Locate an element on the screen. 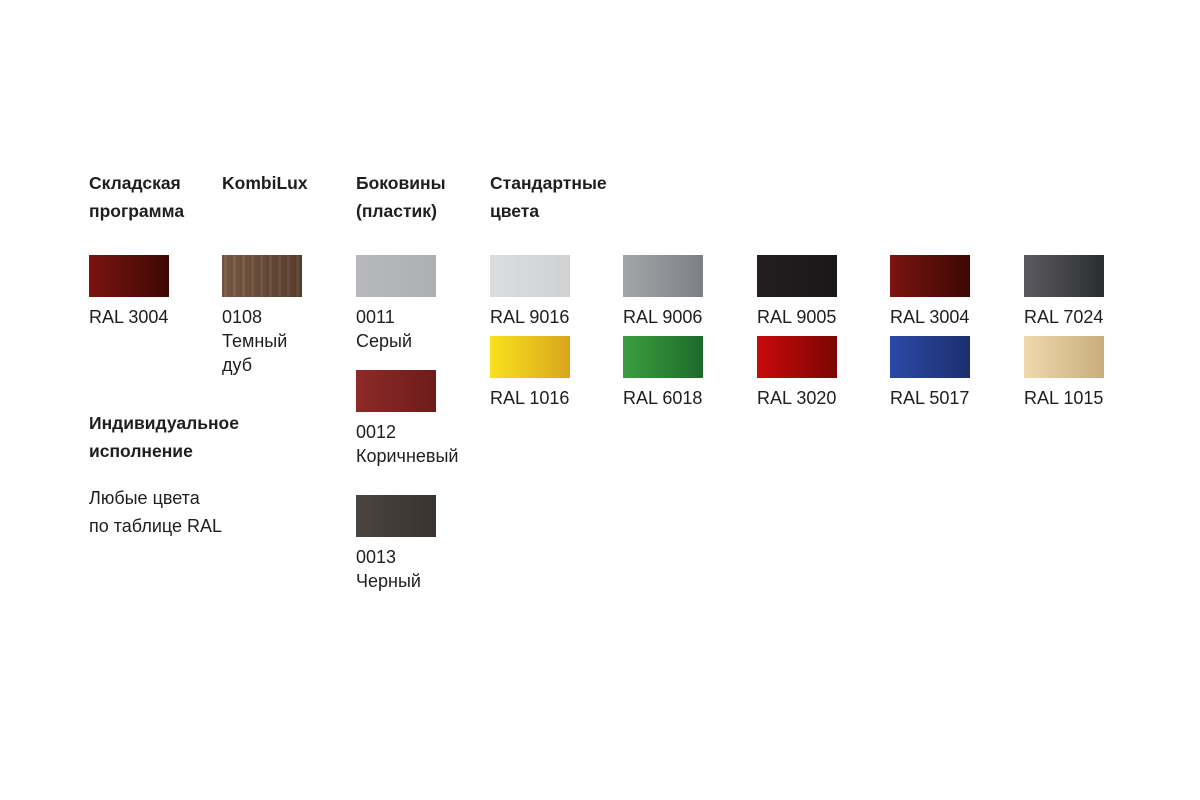  label-standard-7: RAL 3020 is located at coordinates (797, 398).